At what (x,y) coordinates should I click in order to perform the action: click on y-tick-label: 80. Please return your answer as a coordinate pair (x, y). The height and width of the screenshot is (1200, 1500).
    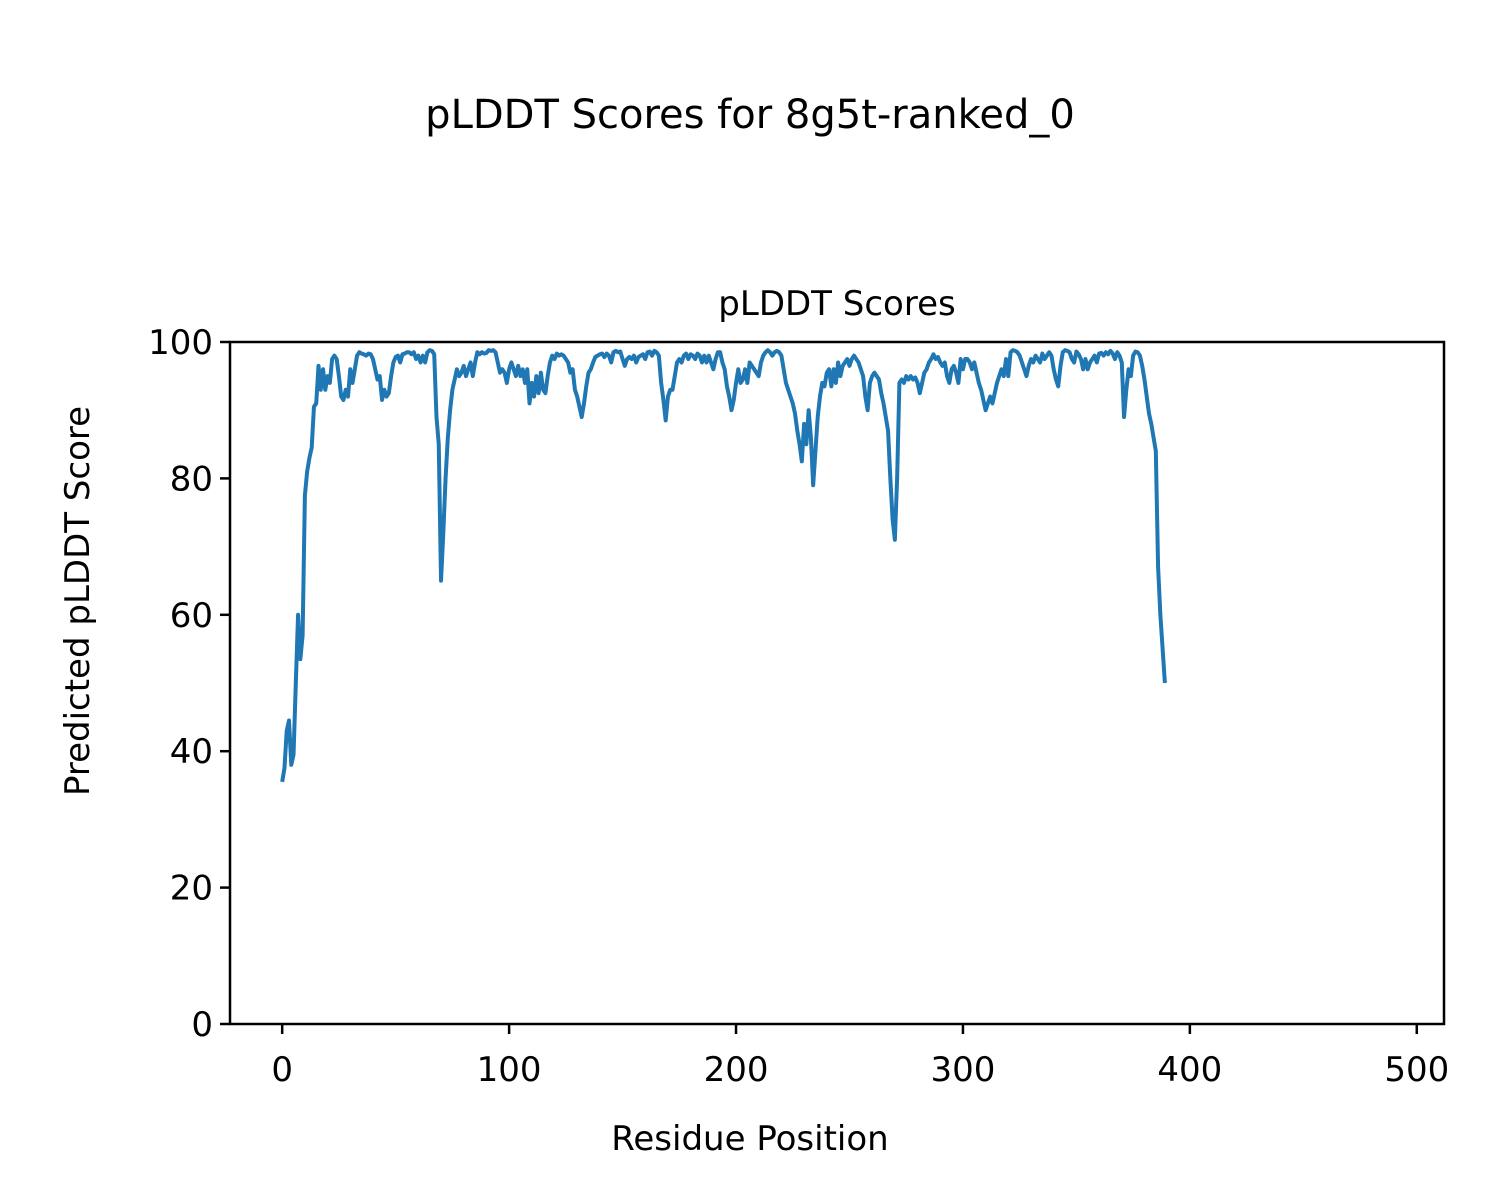
    Looking at the image, I should click on (191, 479).